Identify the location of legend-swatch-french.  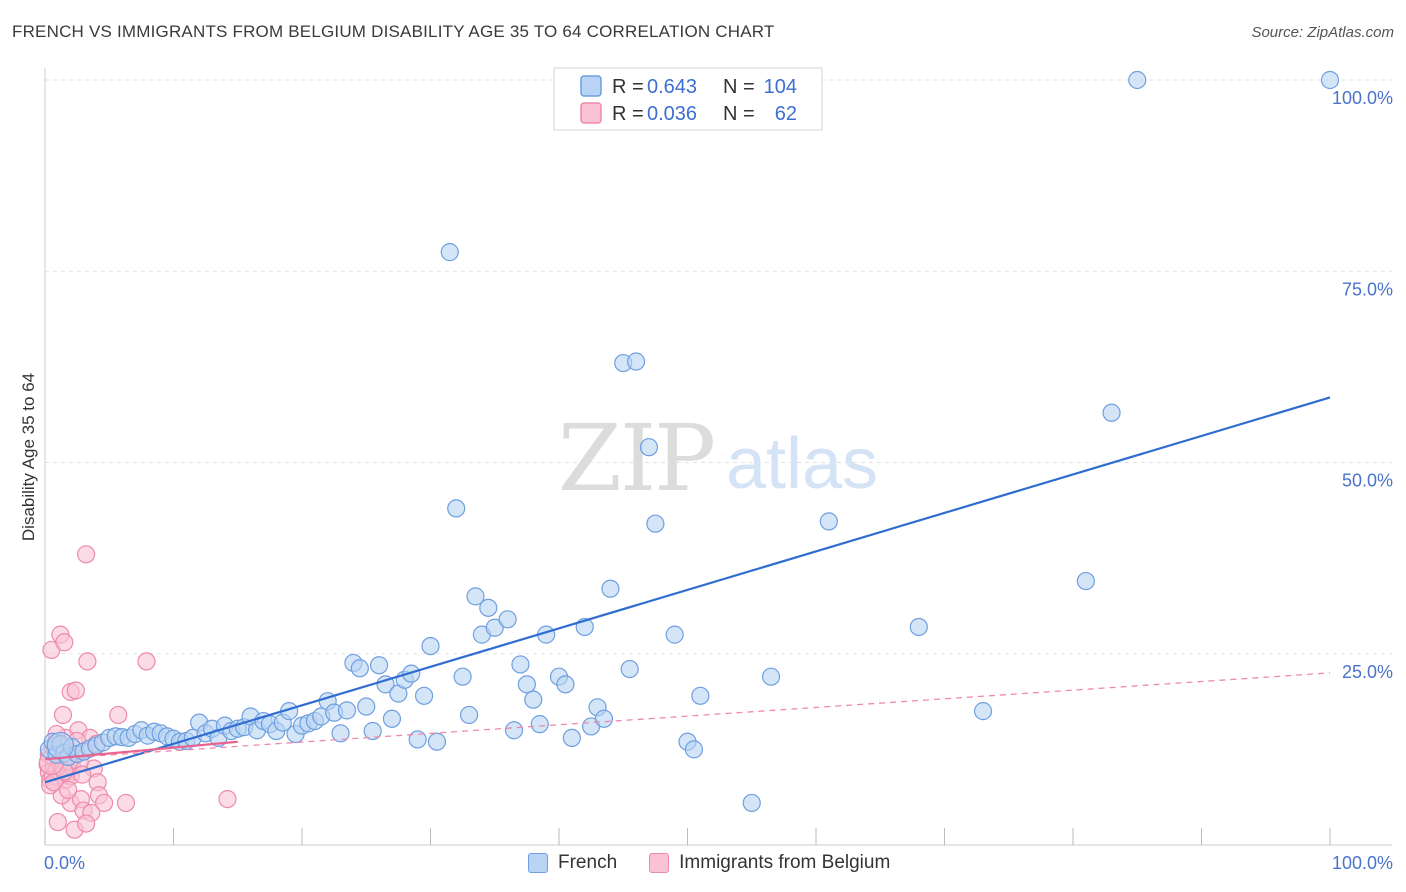
(591, 86).